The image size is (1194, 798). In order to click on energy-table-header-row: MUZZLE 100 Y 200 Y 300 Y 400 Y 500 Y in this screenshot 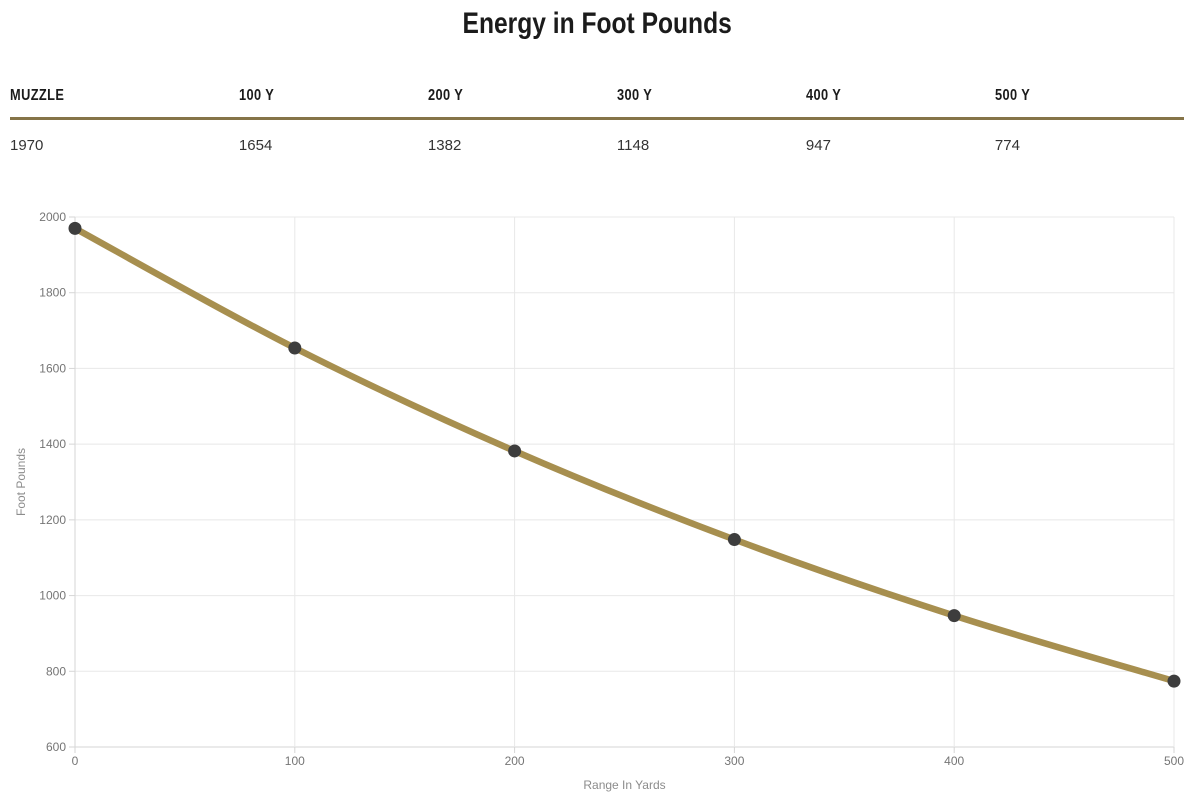, I will do `click(597, 103)`.